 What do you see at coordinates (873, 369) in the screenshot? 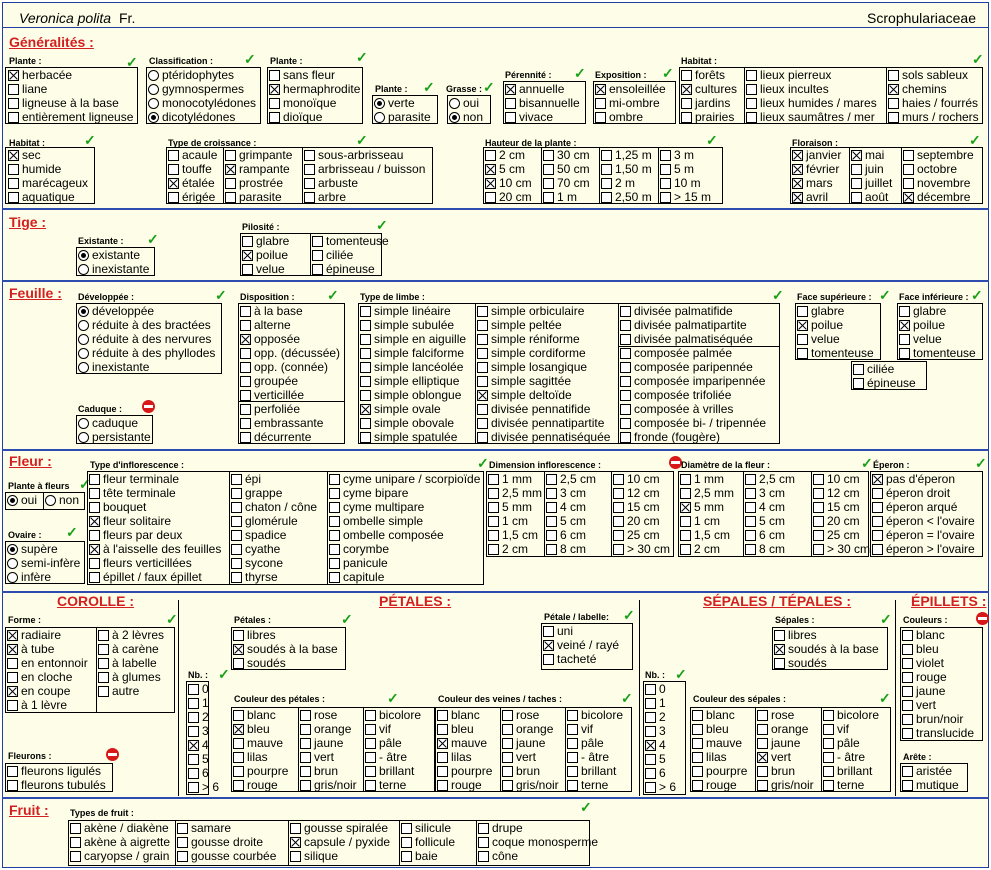
I see `face-extra-option: ciliée` at bounding box center [873, 369].